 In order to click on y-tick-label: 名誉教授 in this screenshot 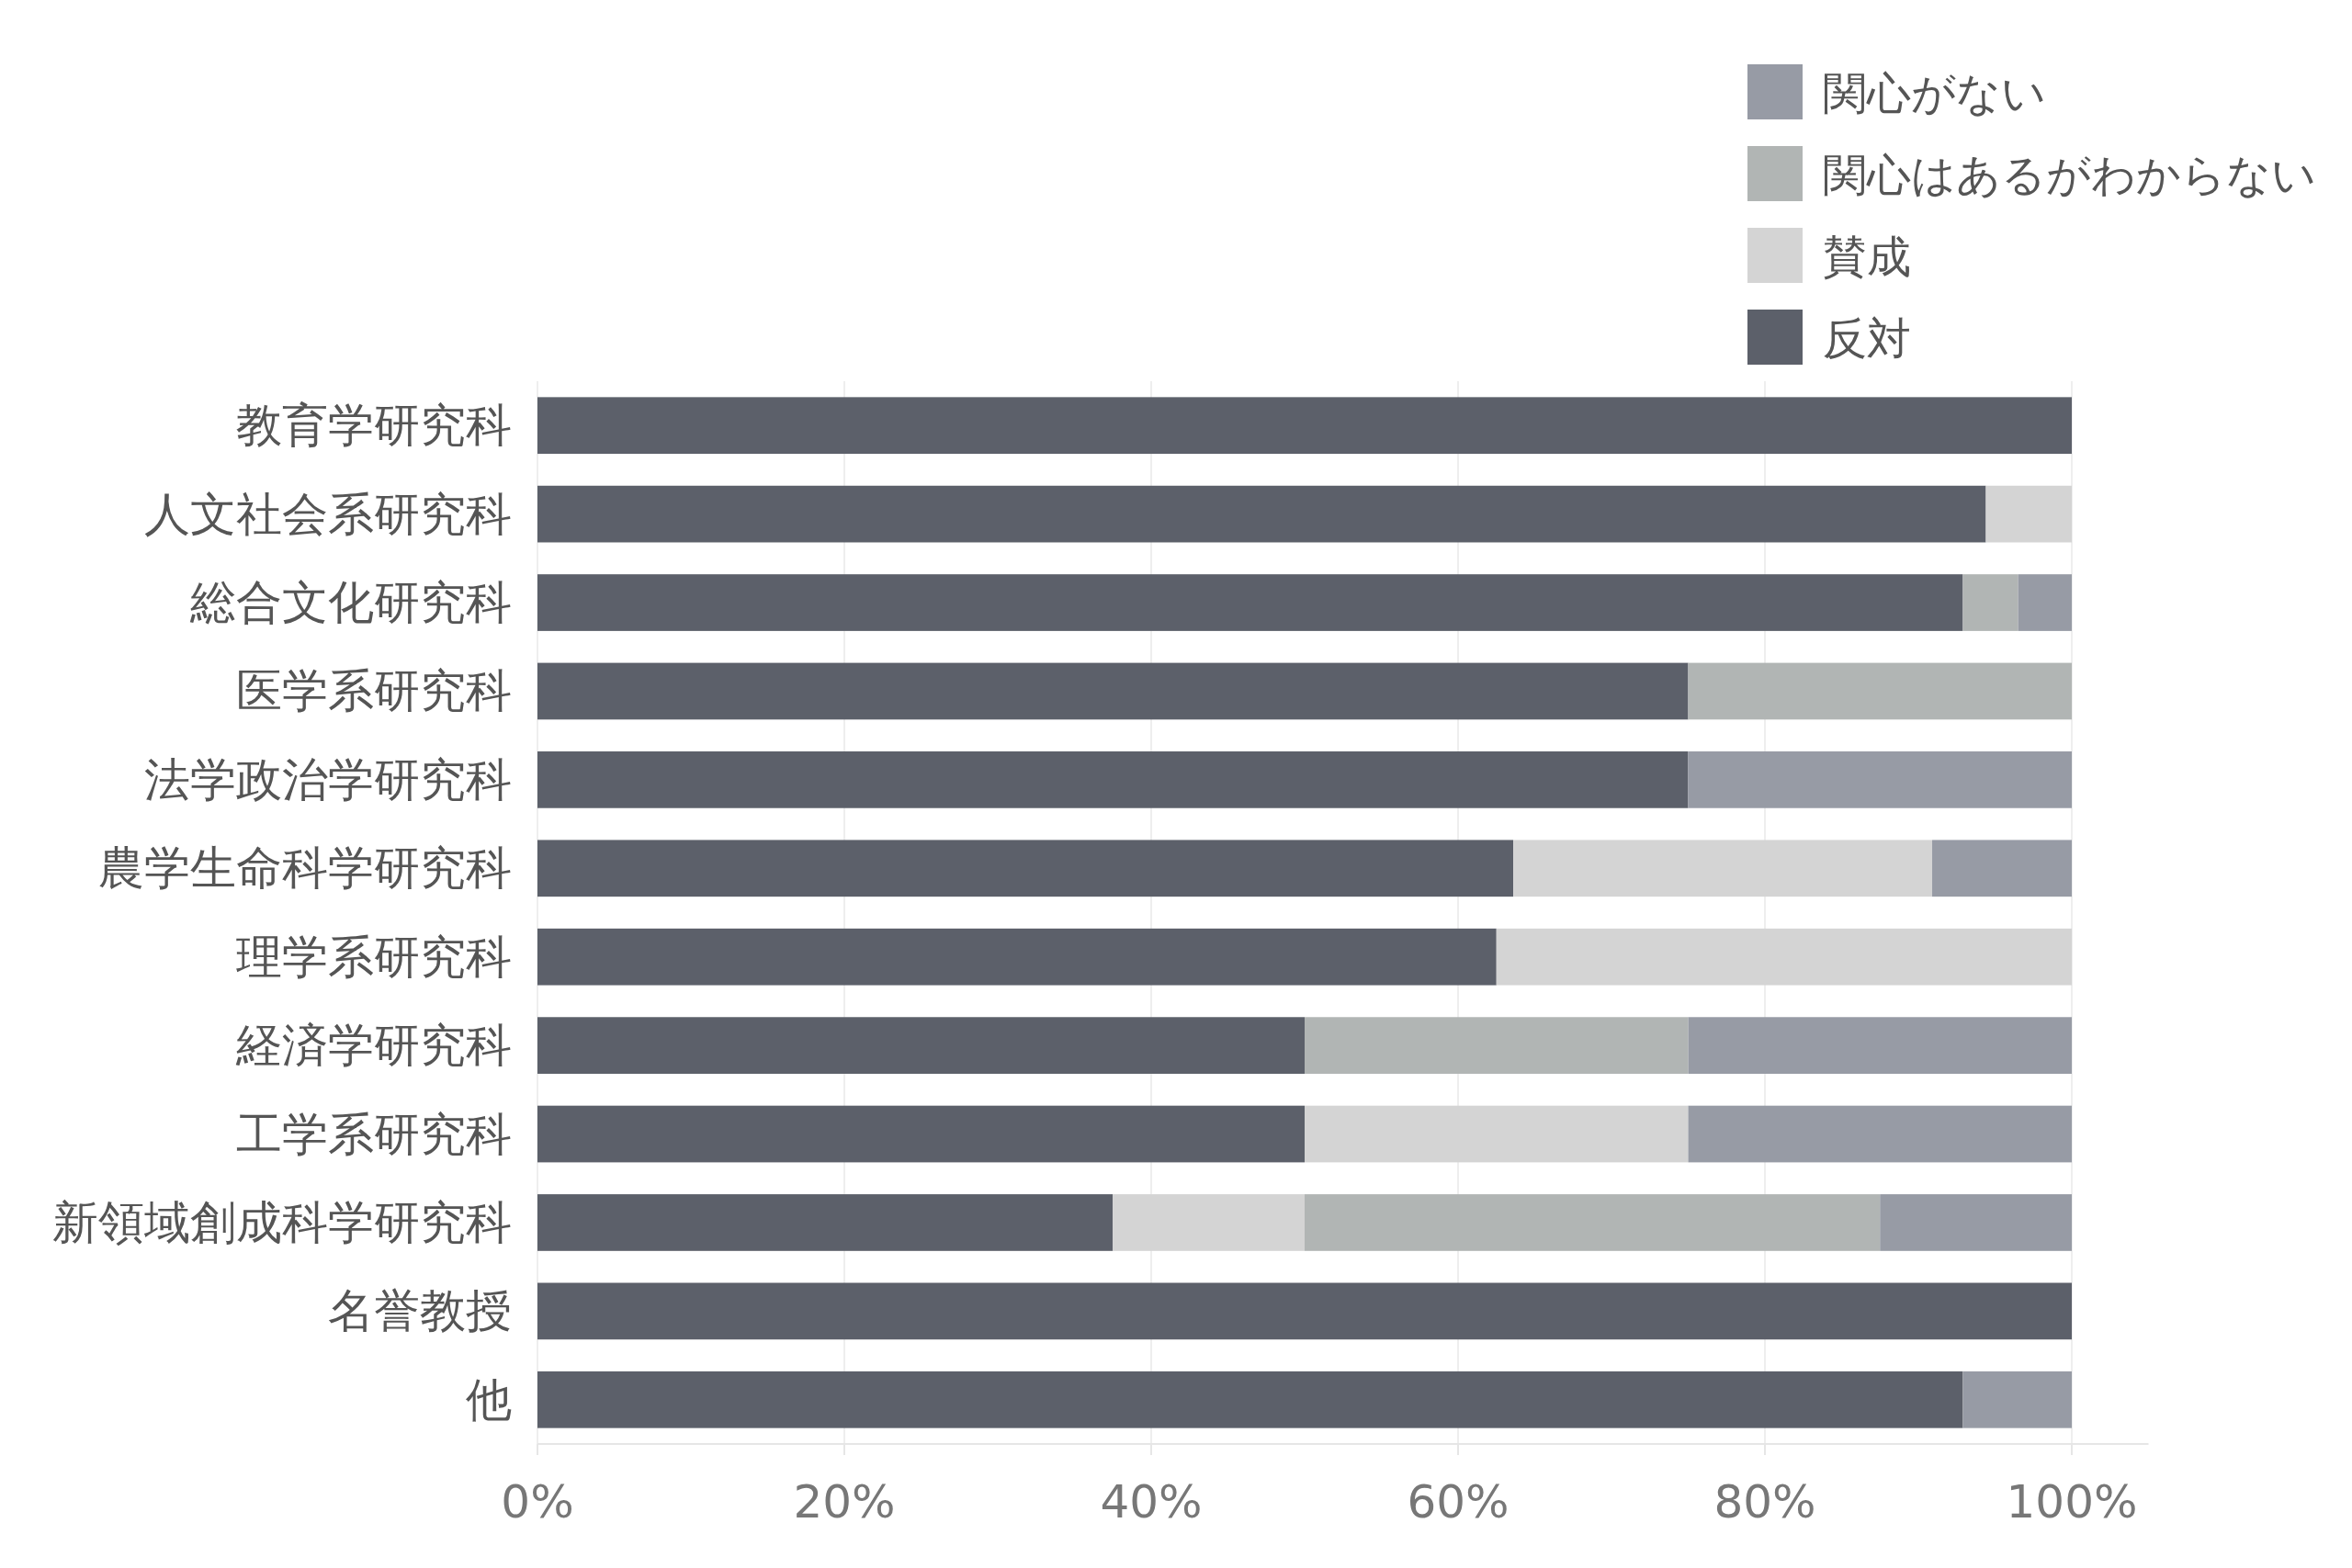, I will do `click(420, 1311)`.